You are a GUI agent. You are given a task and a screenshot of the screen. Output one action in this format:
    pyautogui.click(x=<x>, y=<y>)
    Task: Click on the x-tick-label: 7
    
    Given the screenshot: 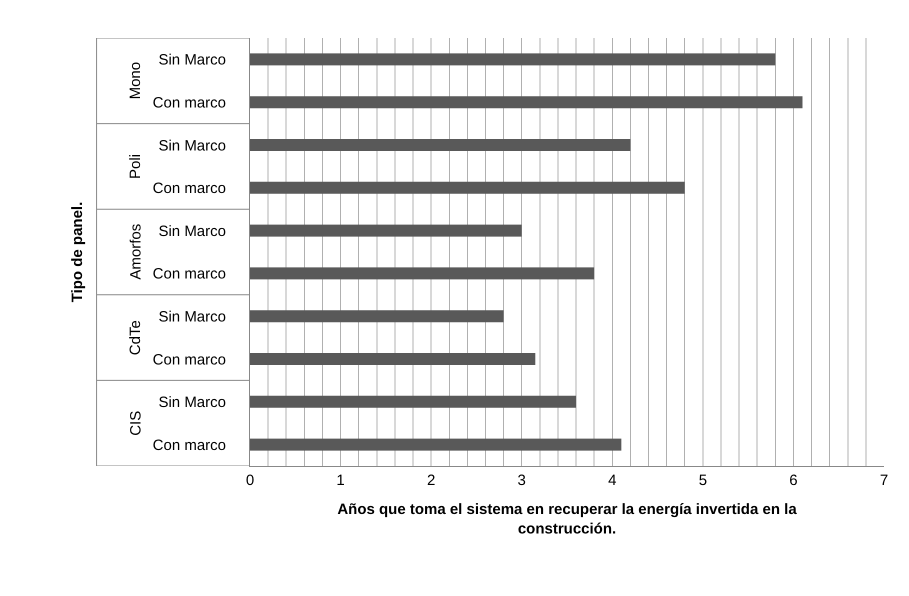 What is the action you would take?
    pyautogui.click(x=884, y=480)
    